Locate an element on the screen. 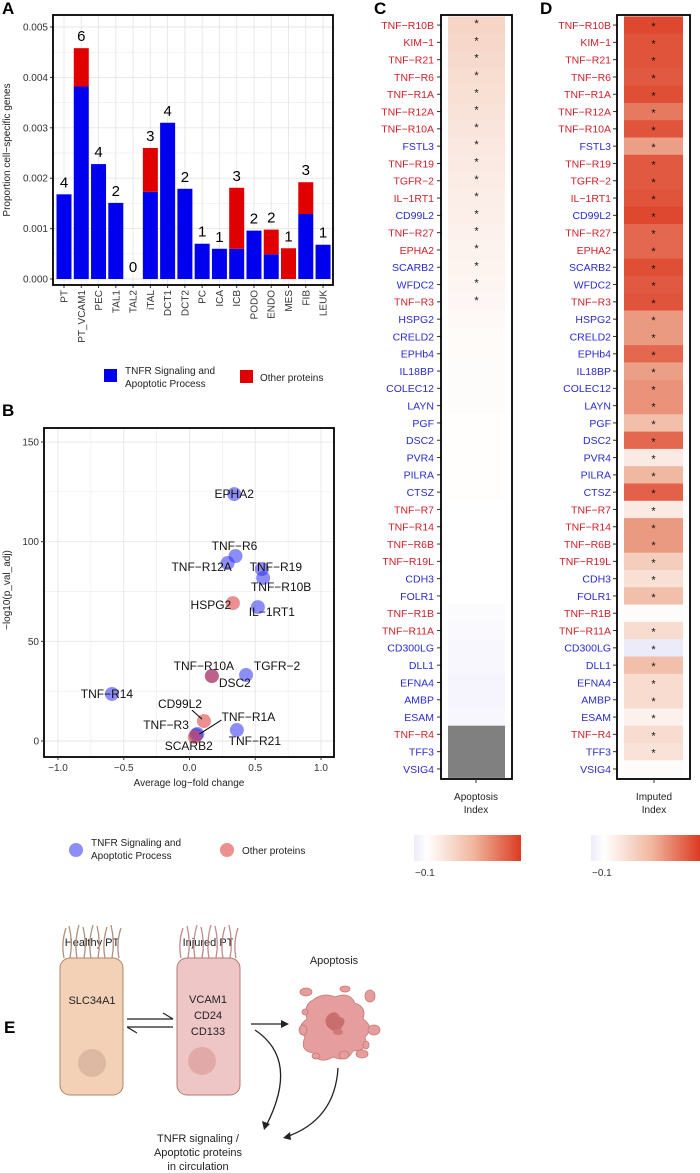 The width and height of the screenshot is (700, 1173). legend-swatch-other is located at coordinates (246, 376).